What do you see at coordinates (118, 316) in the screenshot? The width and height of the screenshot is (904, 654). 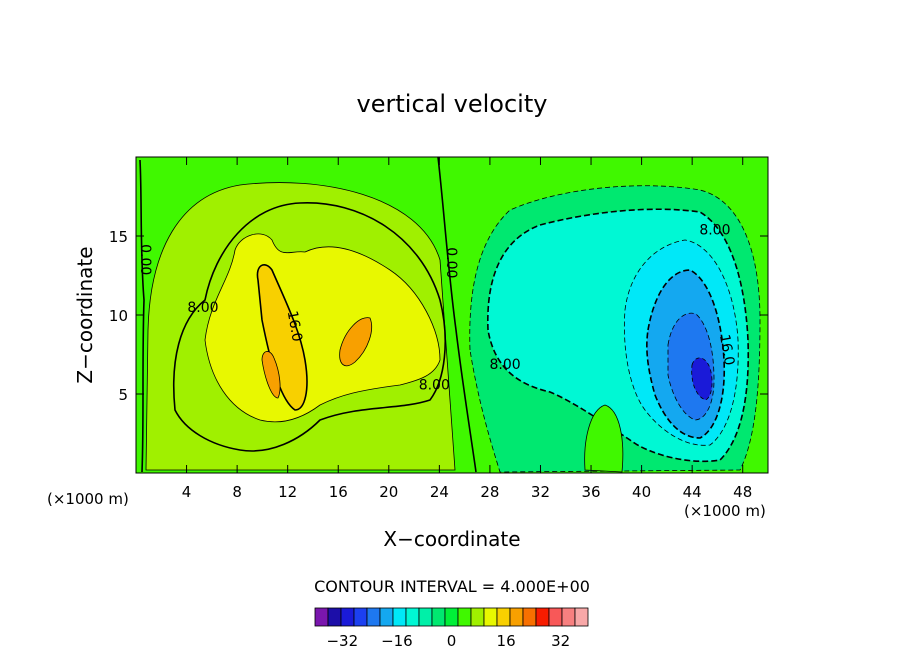 I see `y-tick-label: 10` at bounding box center [118, 316].